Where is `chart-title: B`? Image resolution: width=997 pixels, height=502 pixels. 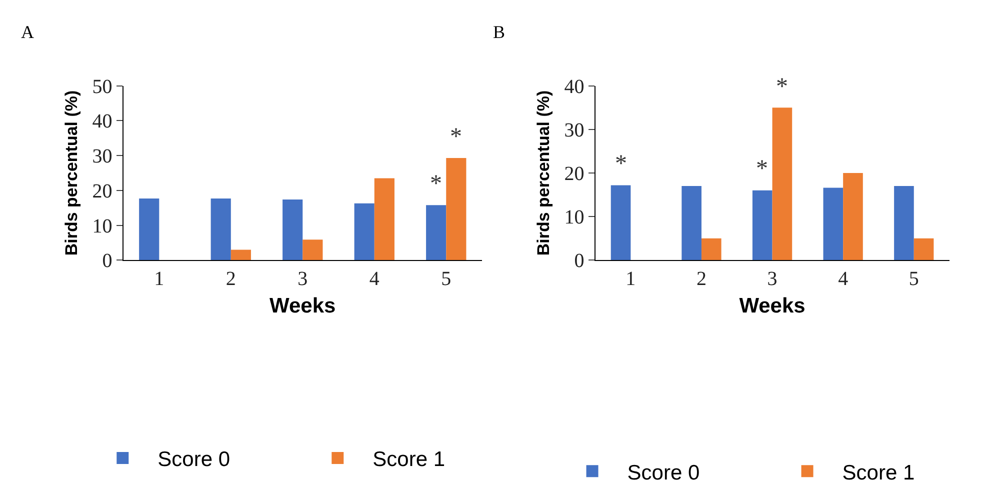 chart-title: B is located at coordinates (499, 32).